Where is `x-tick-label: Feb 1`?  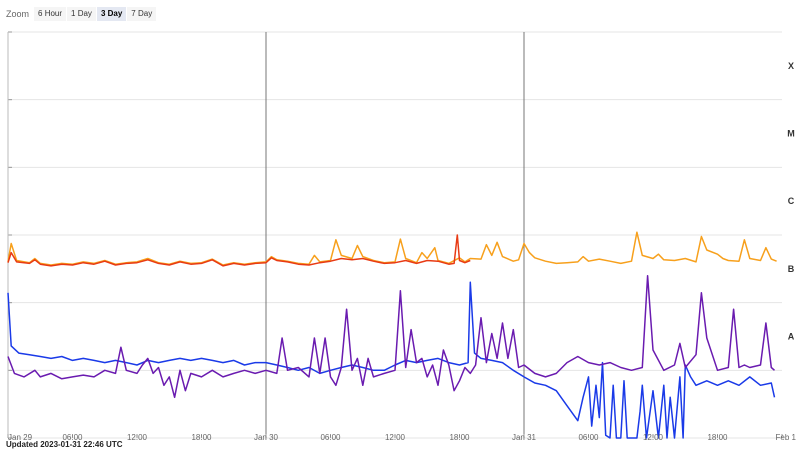
x-tick-label: Feb 1 is located at coordinates (786, 437).